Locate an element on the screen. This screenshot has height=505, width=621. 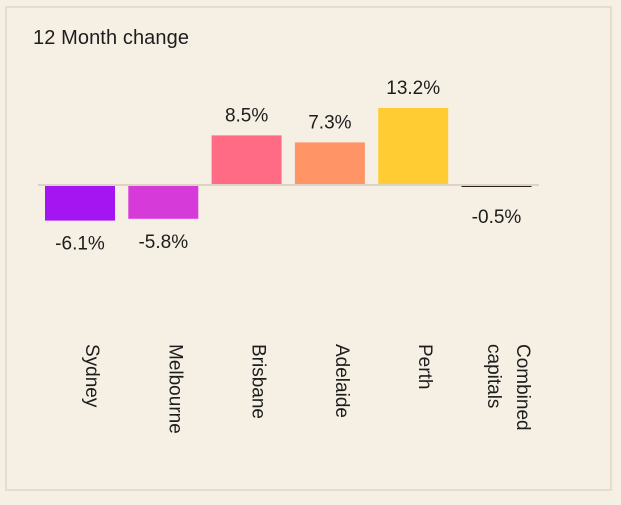
value-label-perth: 13.2% is located at coordinates (413, 88).